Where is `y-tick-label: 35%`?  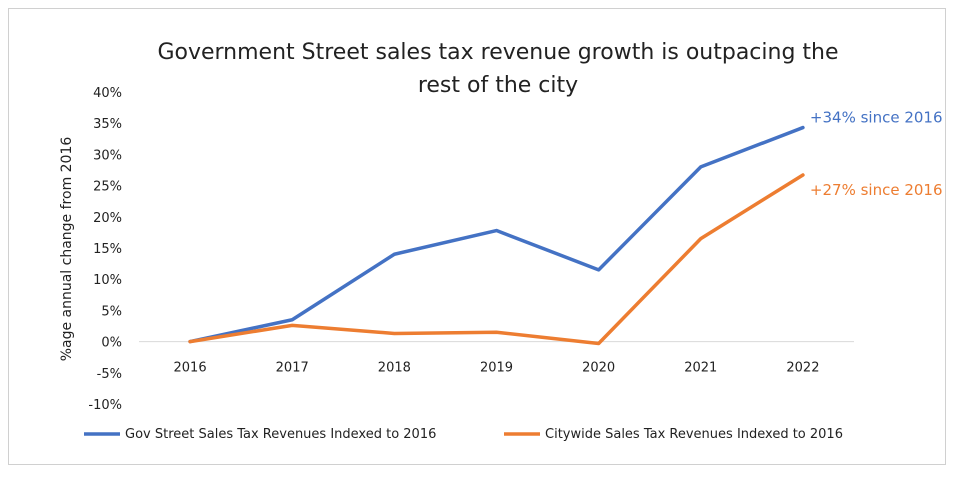
y-tick-label: 35% is located at coordinates (107, 124).